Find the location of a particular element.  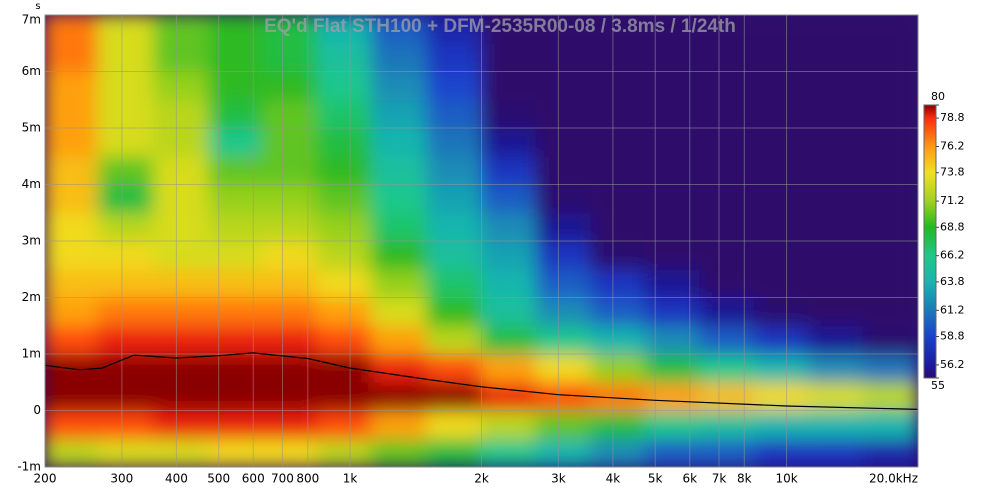

y-unit: s is located at coordinates (37, 6).